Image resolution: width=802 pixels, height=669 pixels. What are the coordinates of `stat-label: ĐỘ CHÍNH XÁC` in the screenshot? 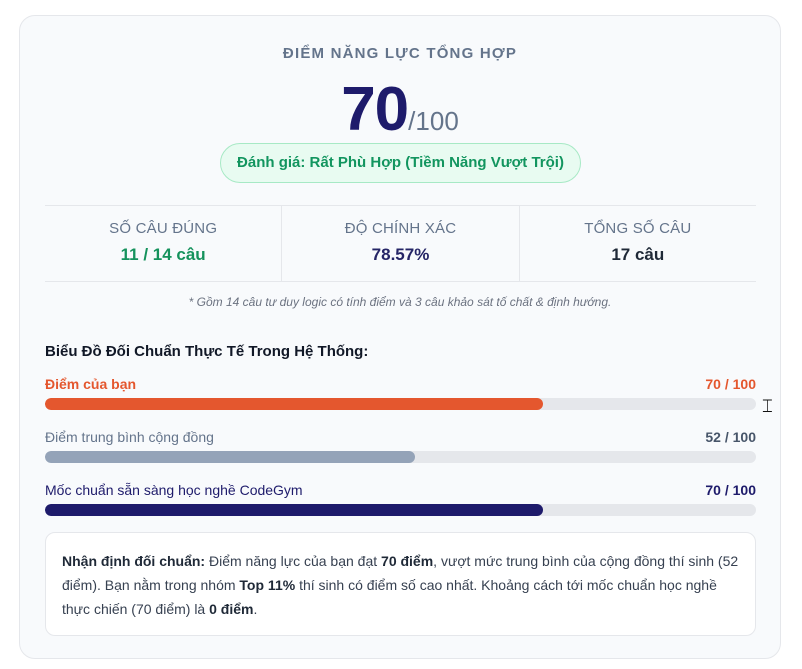 It's located at (400, 228).